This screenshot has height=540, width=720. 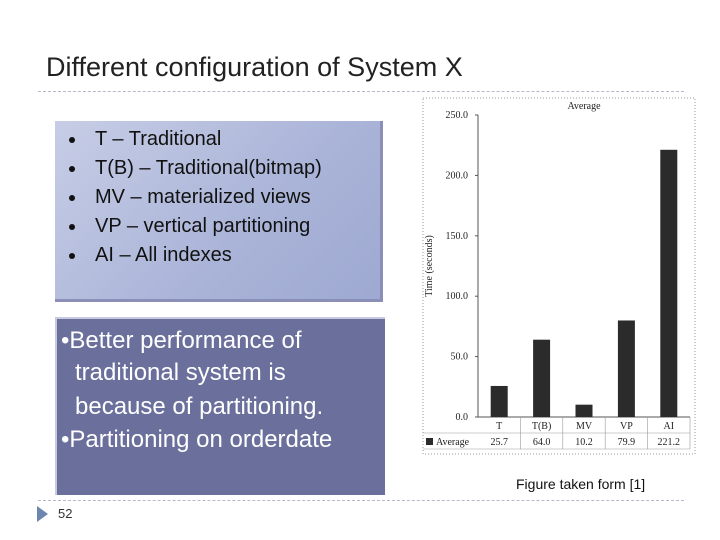 I want to click on note-line: because of partitioning., so click(x=199, y=406).